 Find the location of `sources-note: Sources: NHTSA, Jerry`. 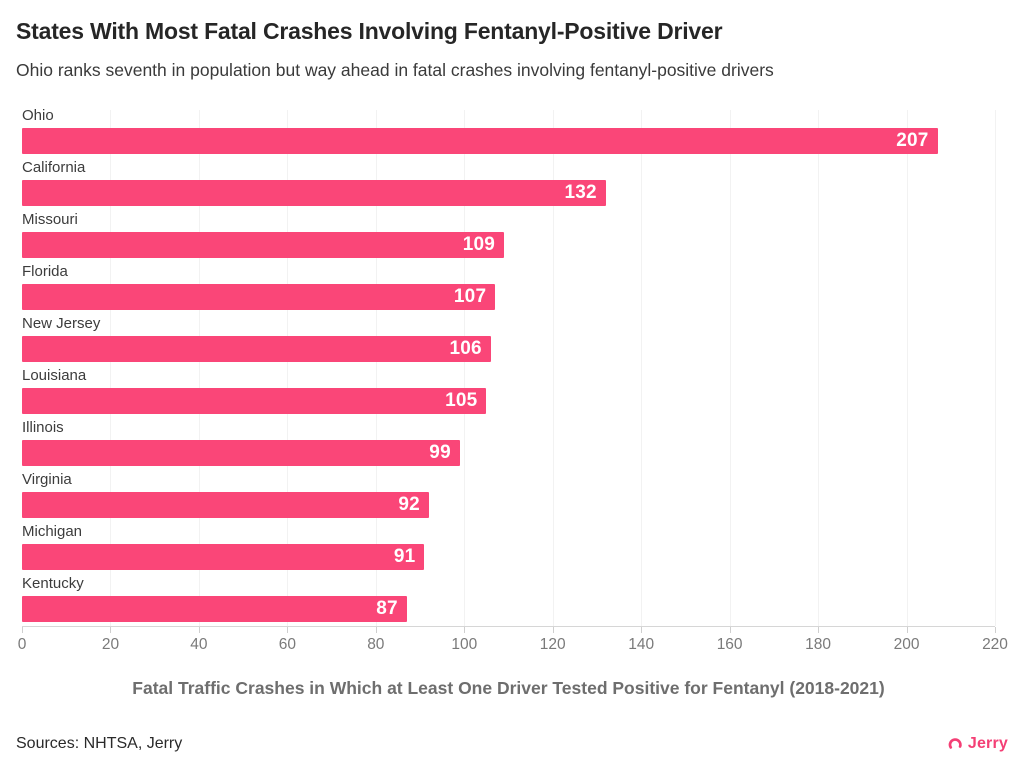

sources-note: Sources: NHTSA, Jerry is located at coordinates (99, 743).